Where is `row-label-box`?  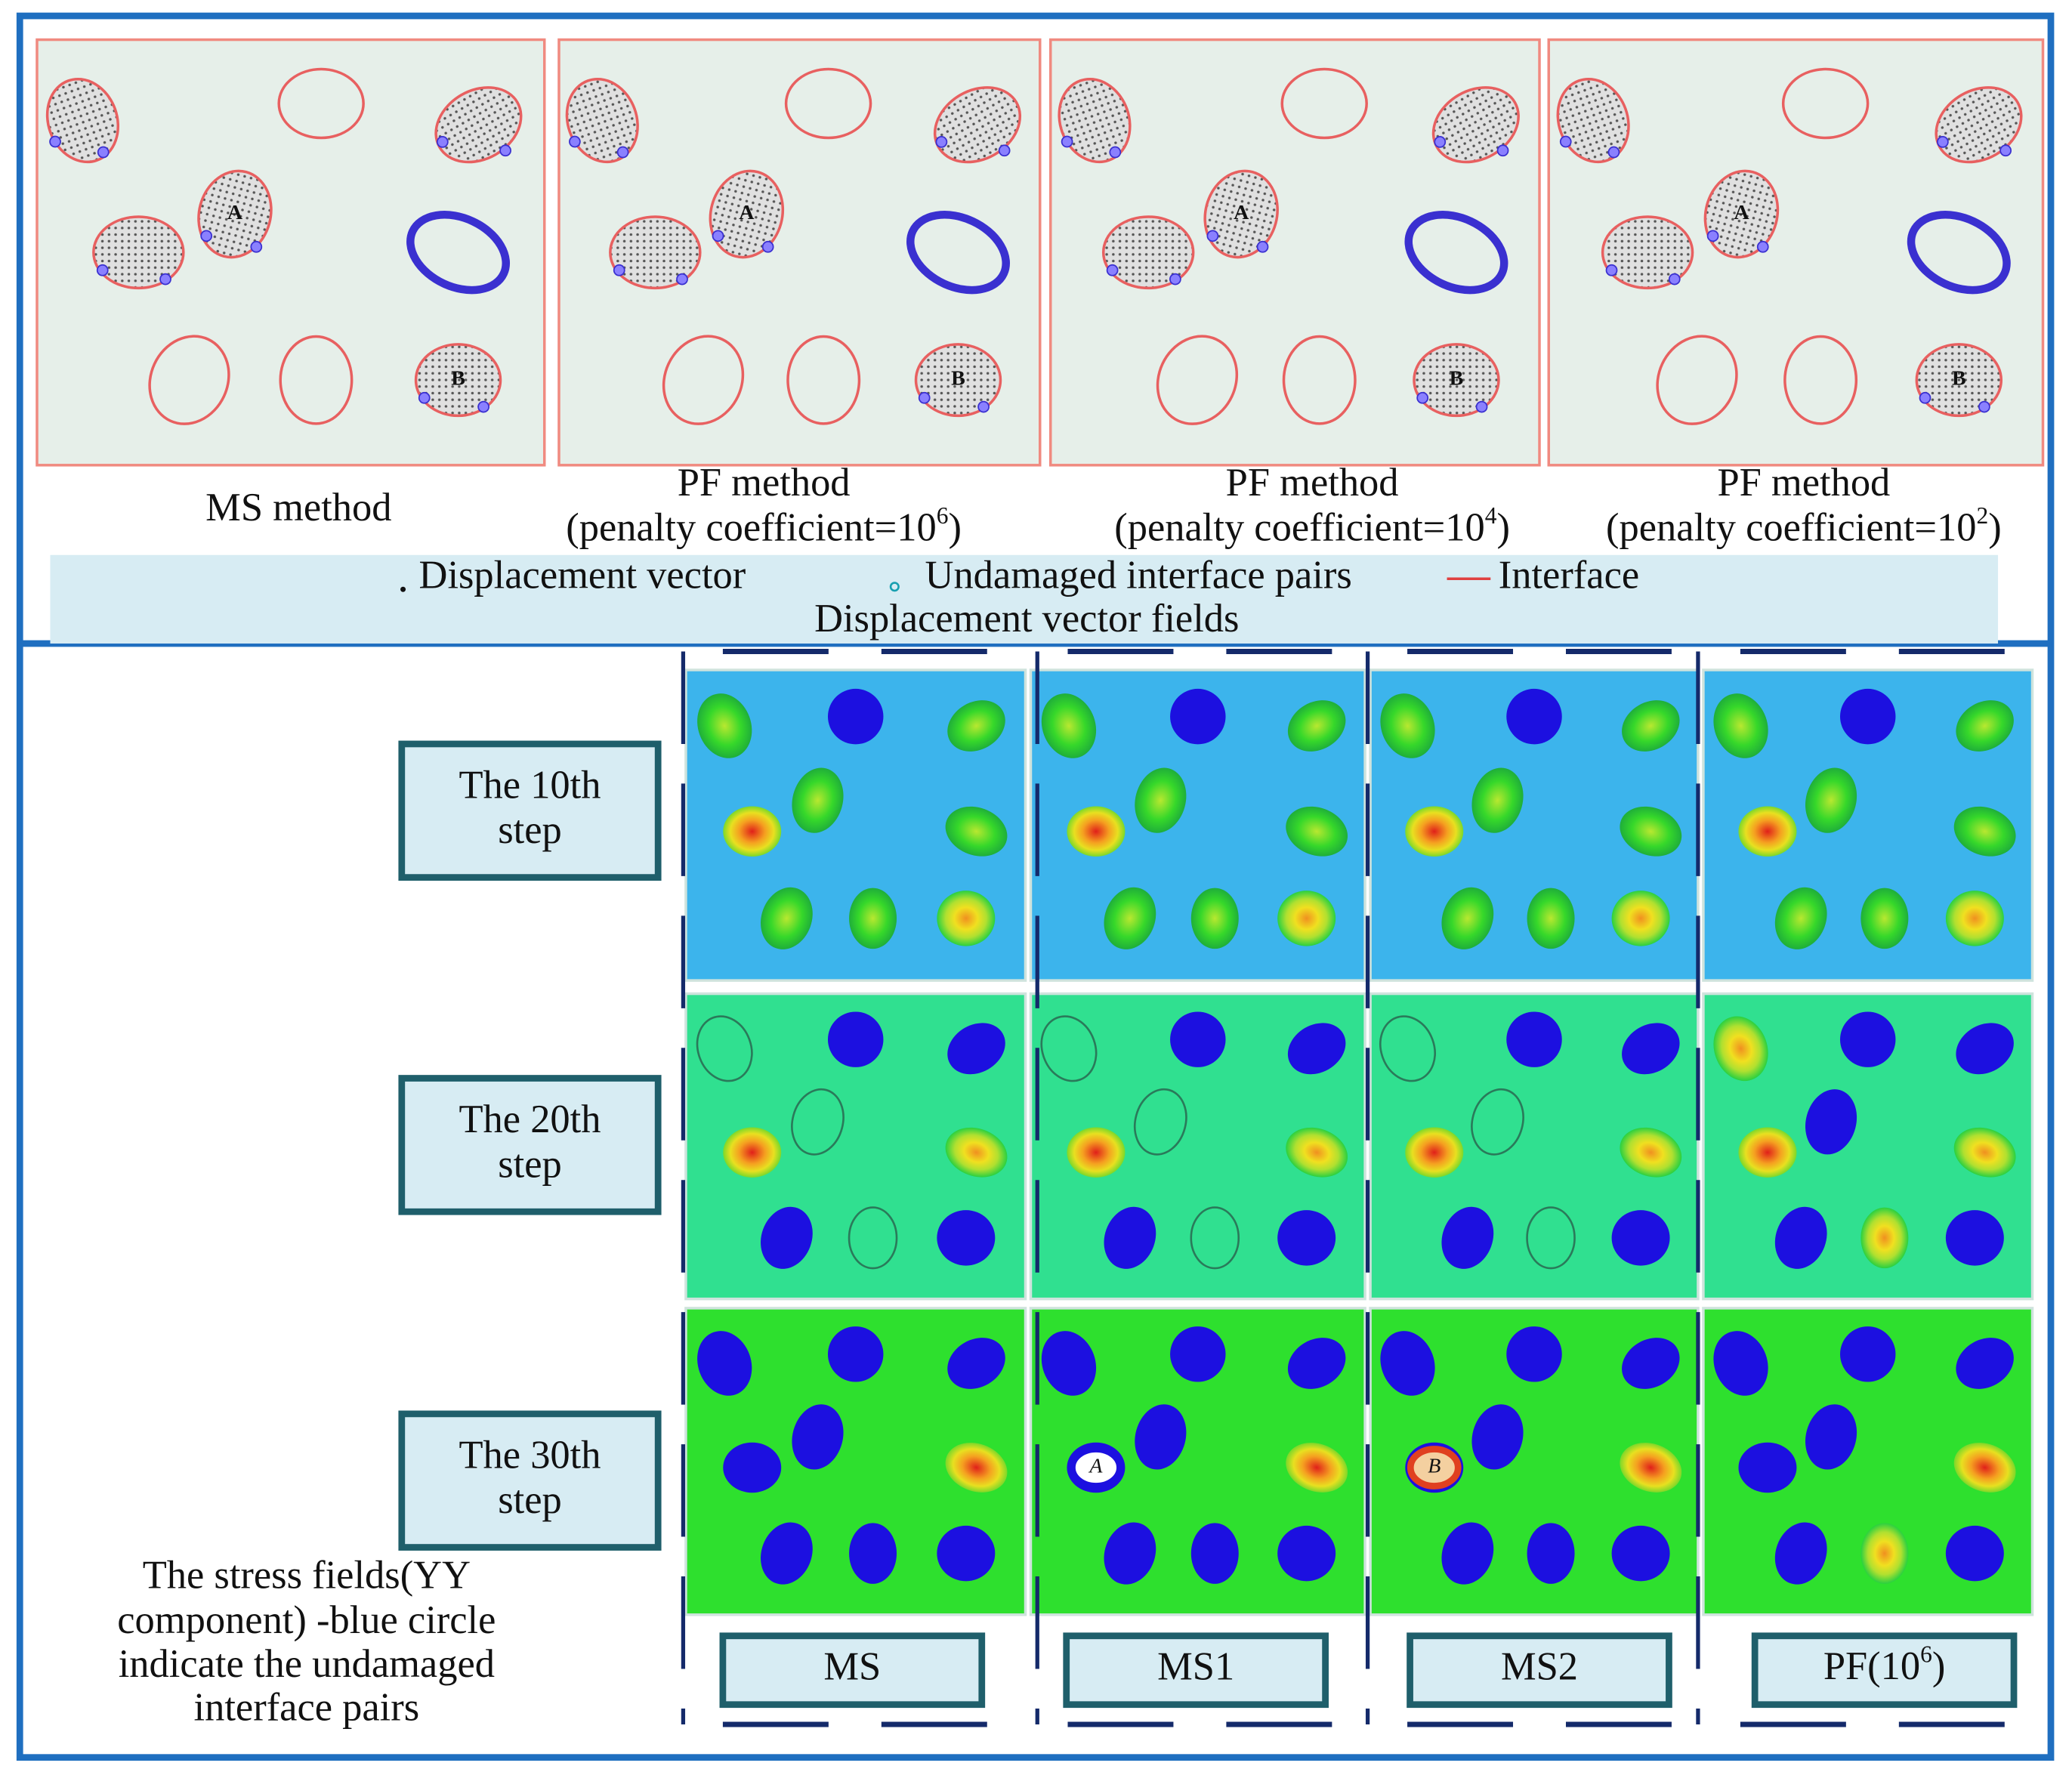
row-label-box is located at coordinates (530, 1145).